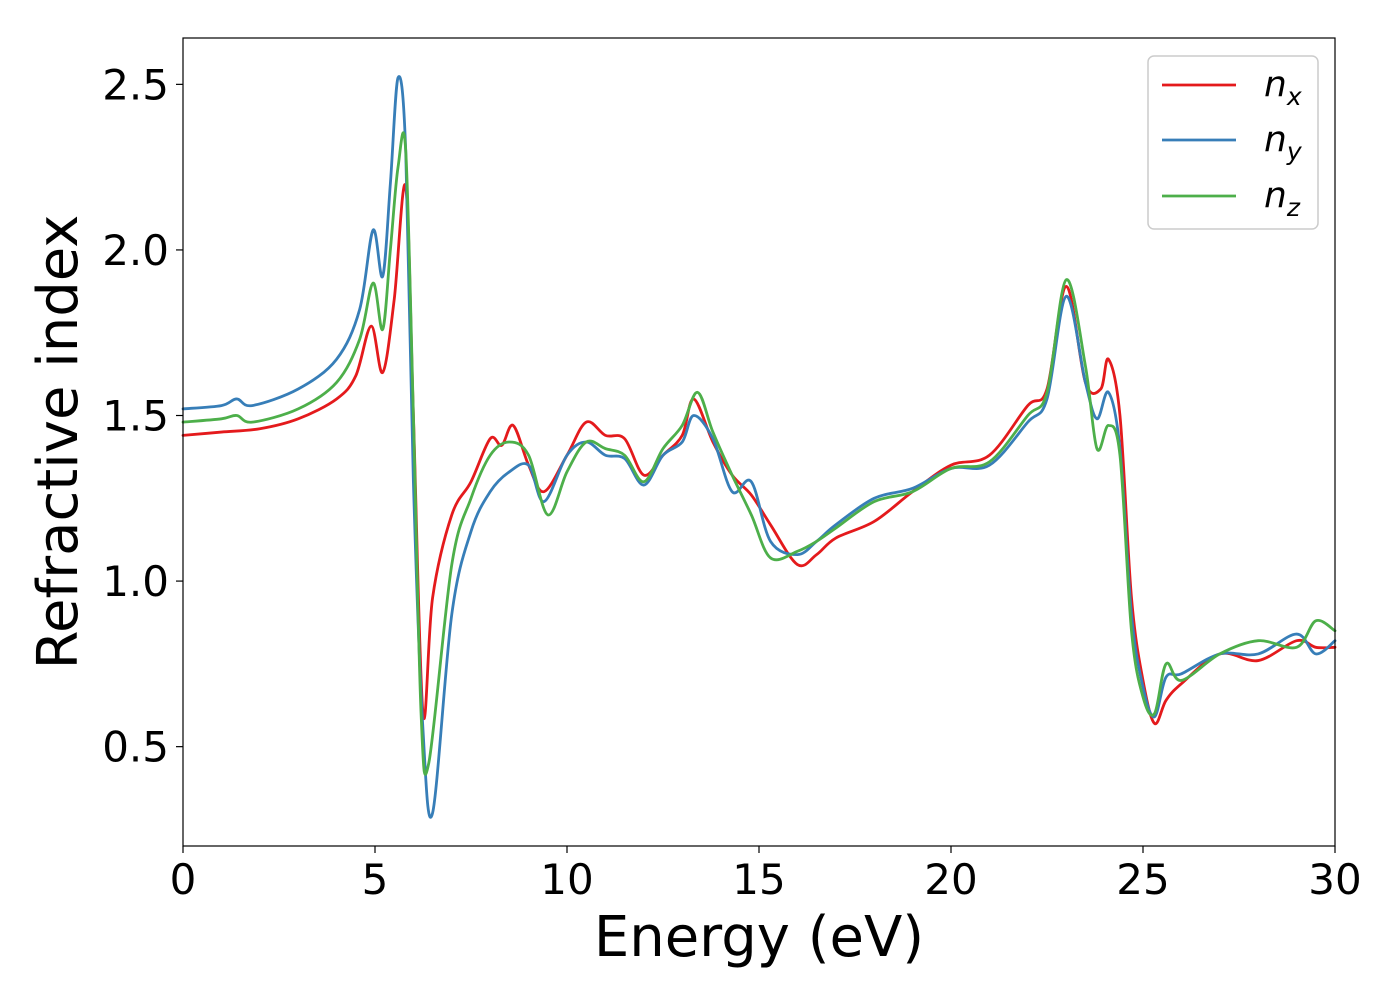 The image size is (1400, 1000). Describe the element at coordinates (135, 581) in the screenshot. I see `y-tick-label: 1.0` at that location.